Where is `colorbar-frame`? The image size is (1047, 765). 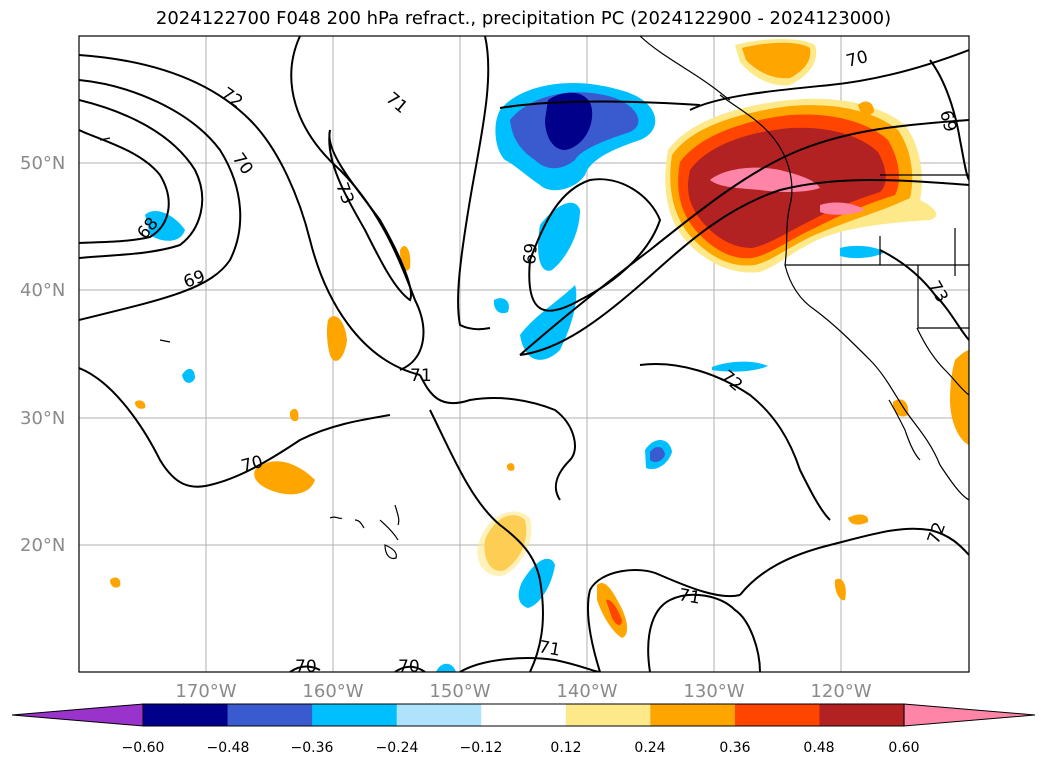 colorbar-frame is located at coordinates (523, 715).